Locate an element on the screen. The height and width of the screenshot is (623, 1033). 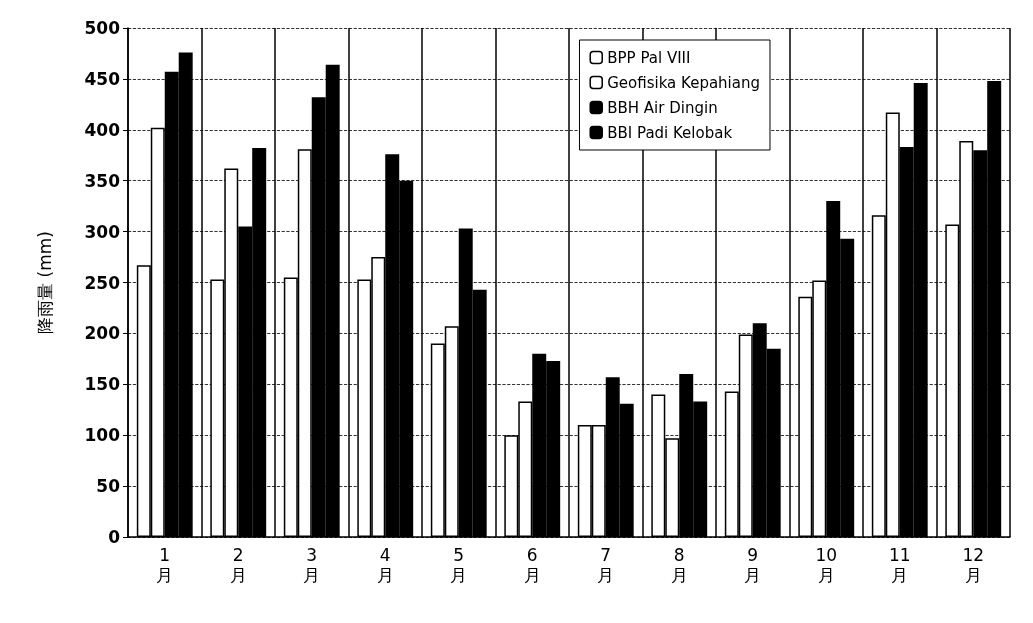
x-tick-label: 8月 is located at coordinates (679, 565).